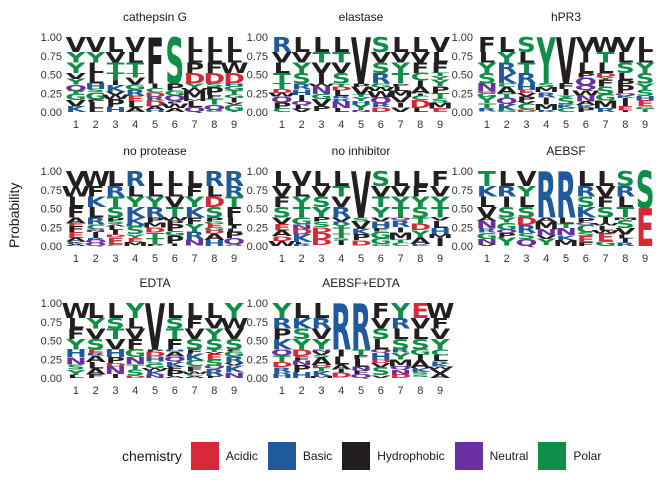 This screenshot has width=672, height=480. What do you see at coordinates (76, 259) in the screenshot?
I see `x-tick-label: 1` at bounding box center [76, 259].